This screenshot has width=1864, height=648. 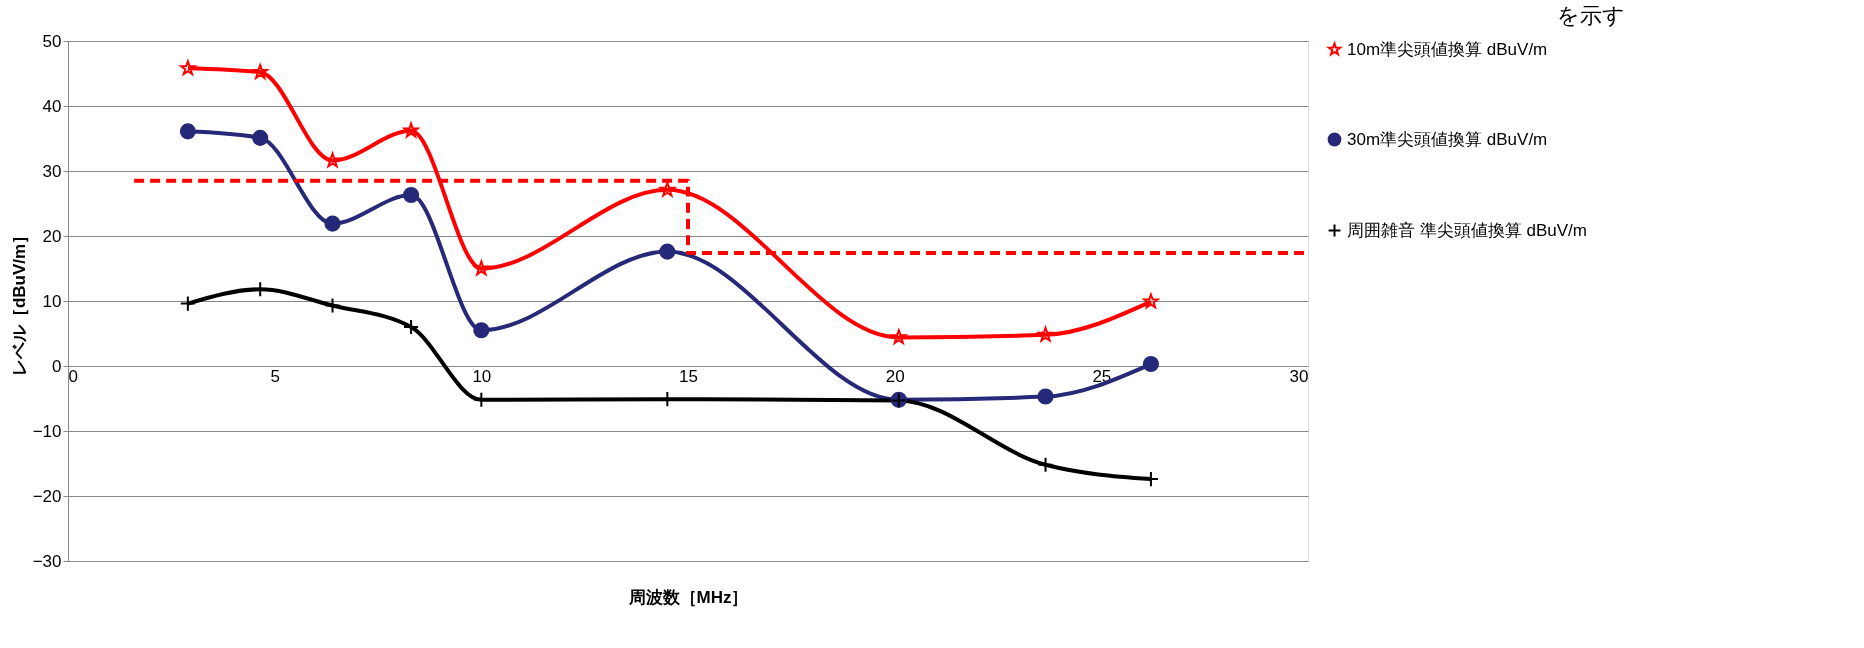 I want to click on x-tick-label: 15, so click(x=688, y=376).